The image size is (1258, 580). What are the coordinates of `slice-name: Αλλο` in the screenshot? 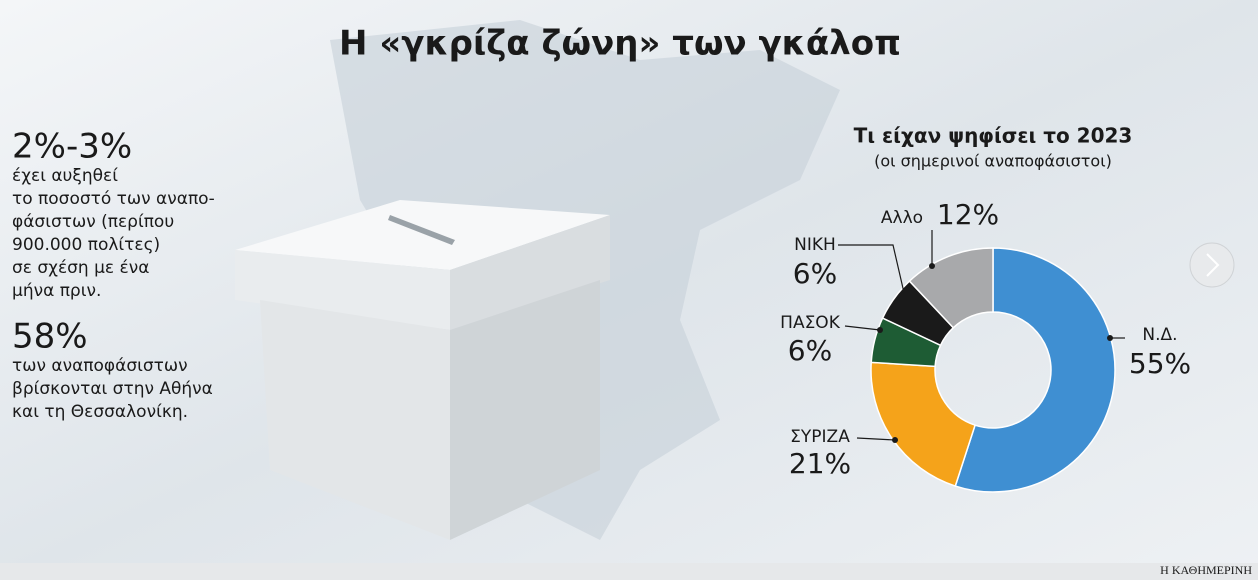 It's located at (902, 218).